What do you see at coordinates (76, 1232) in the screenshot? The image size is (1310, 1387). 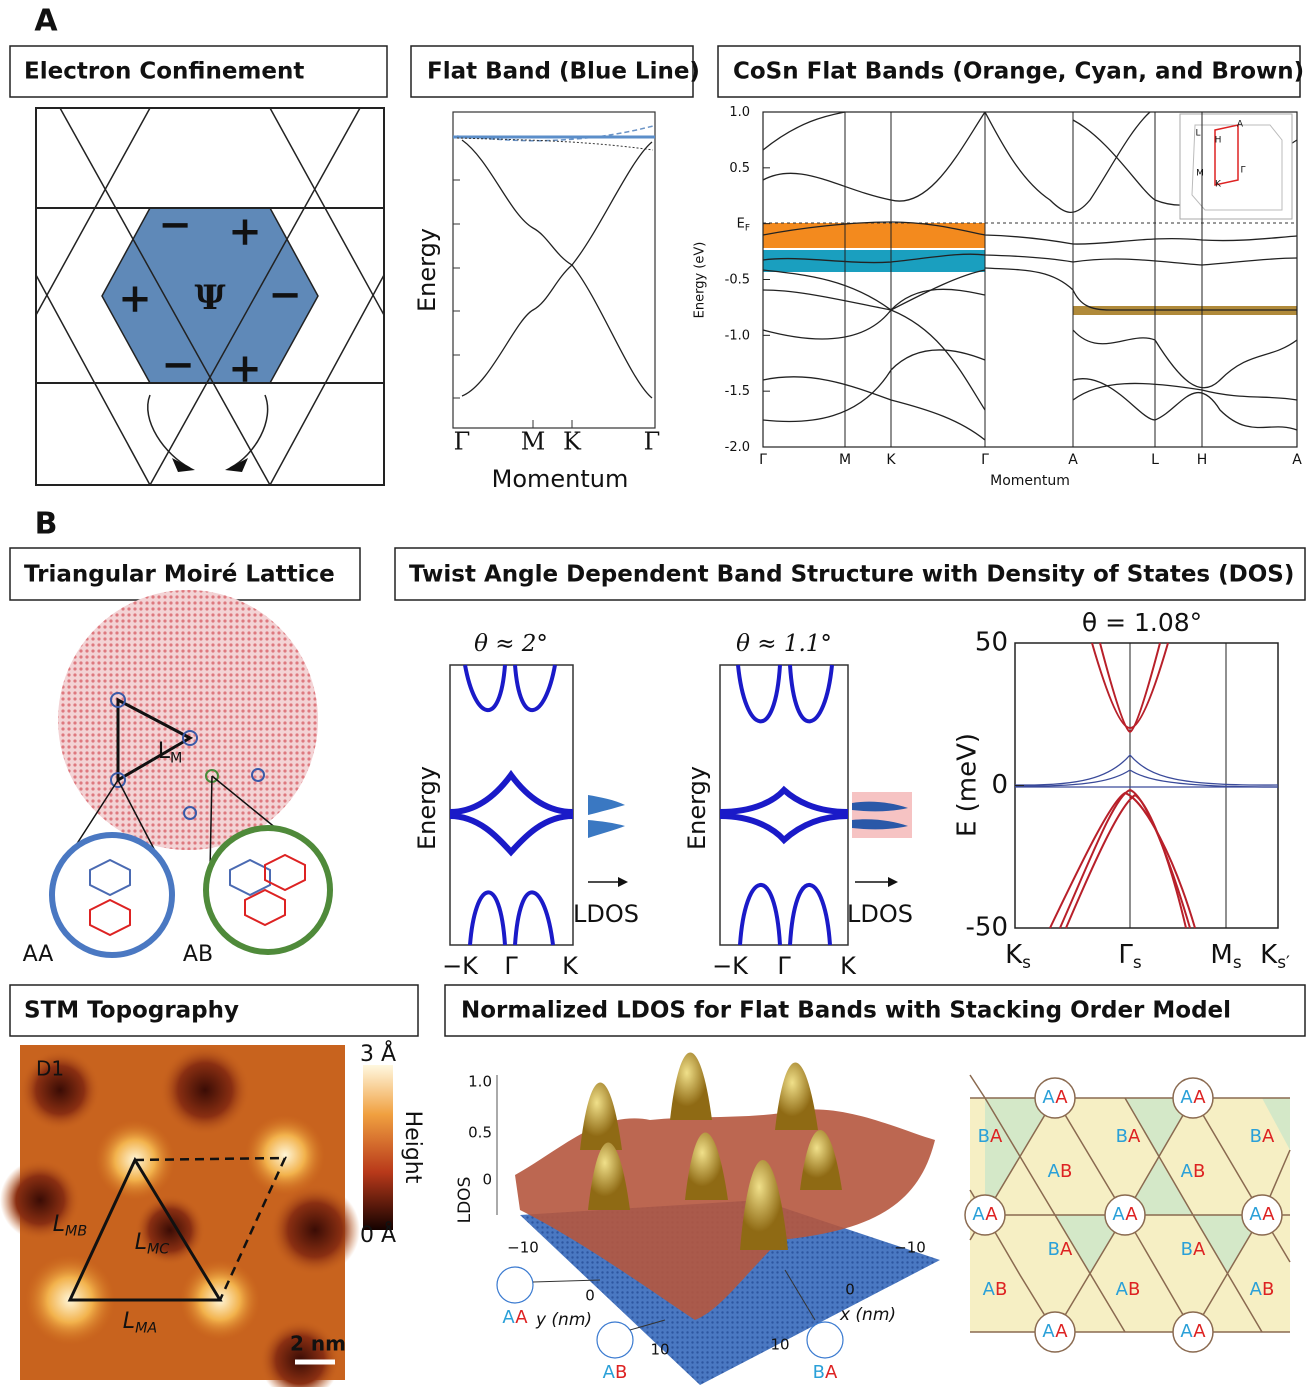 I see `label-sub: MB` at bounding box center [76, 1232].